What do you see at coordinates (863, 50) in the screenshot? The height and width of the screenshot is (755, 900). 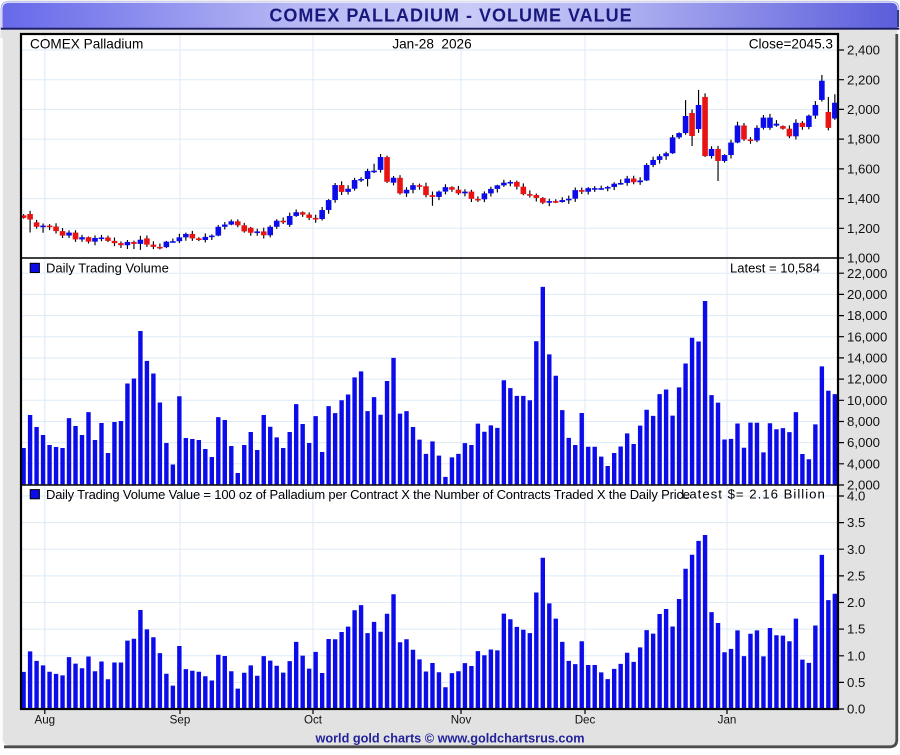 I see `svg-text: 2,400` at bounding box center [863, 50].